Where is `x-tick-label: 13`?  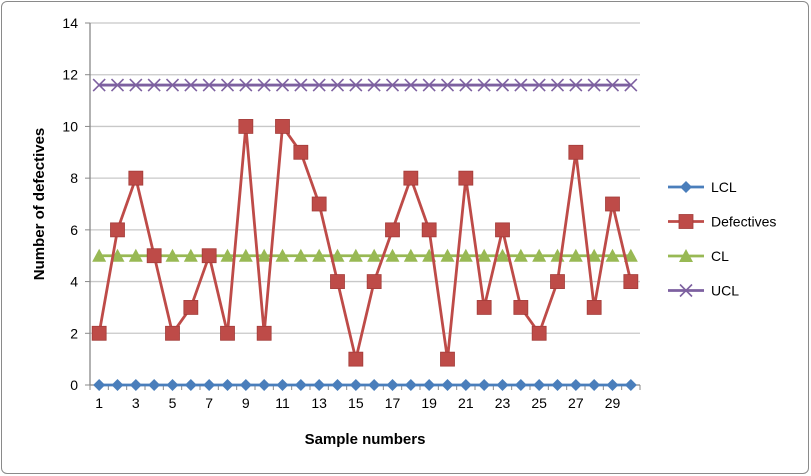 x-tick-label: 13 is located at coordinates (319, 403).